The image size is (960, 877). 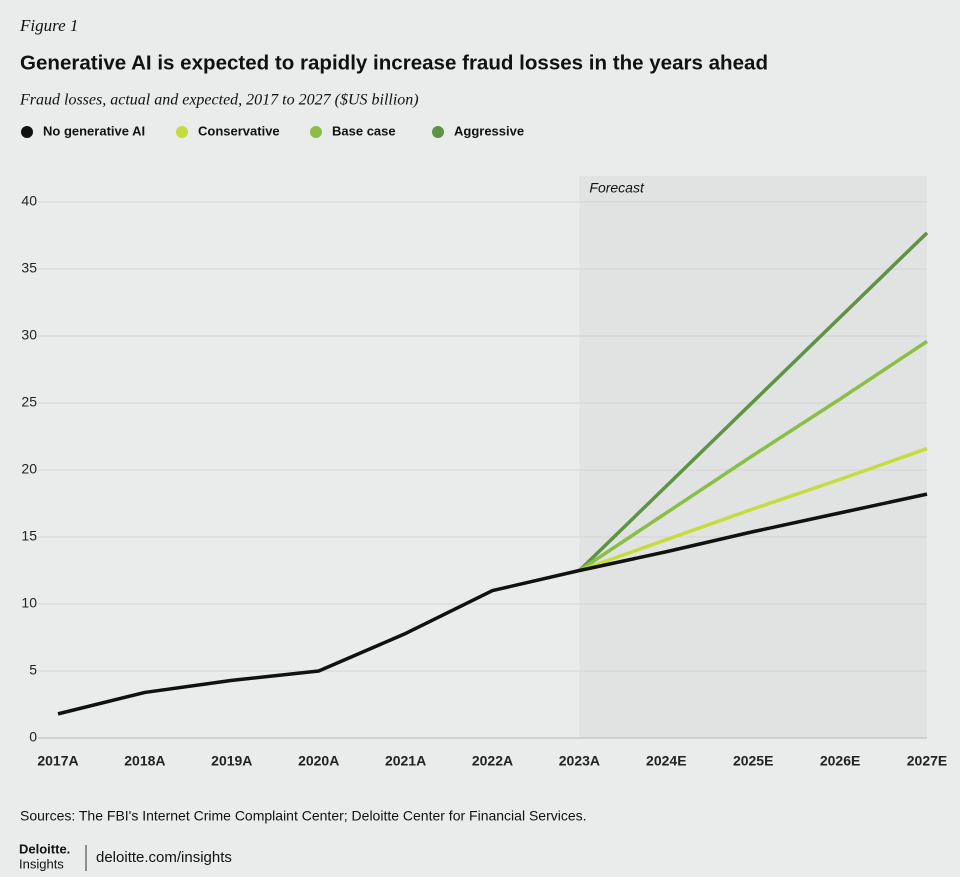 What do you see at coordinates (29, 402) in the screenshot?
I see `y-tick-label: 25` at bounding box center [29, 402].